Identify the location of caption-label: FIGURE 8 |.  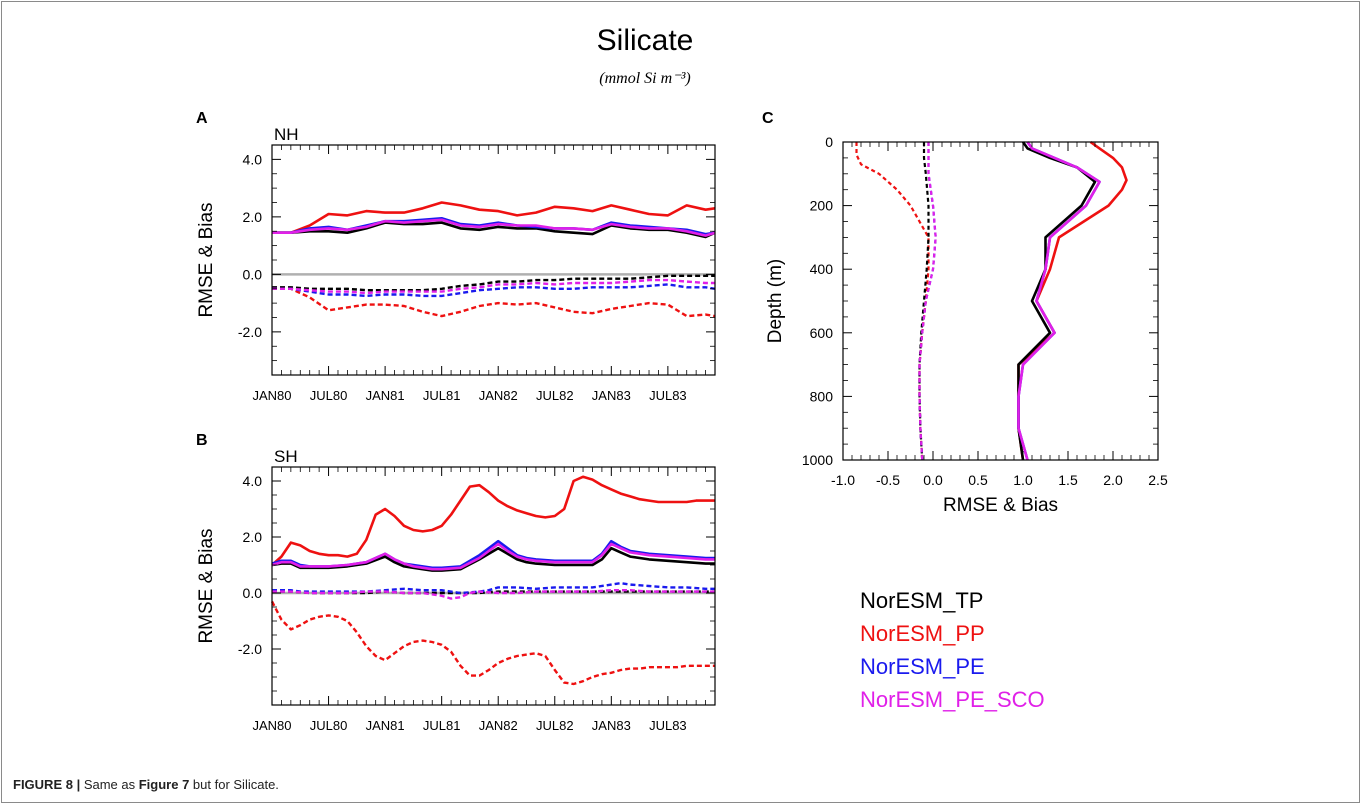
(47, 784).